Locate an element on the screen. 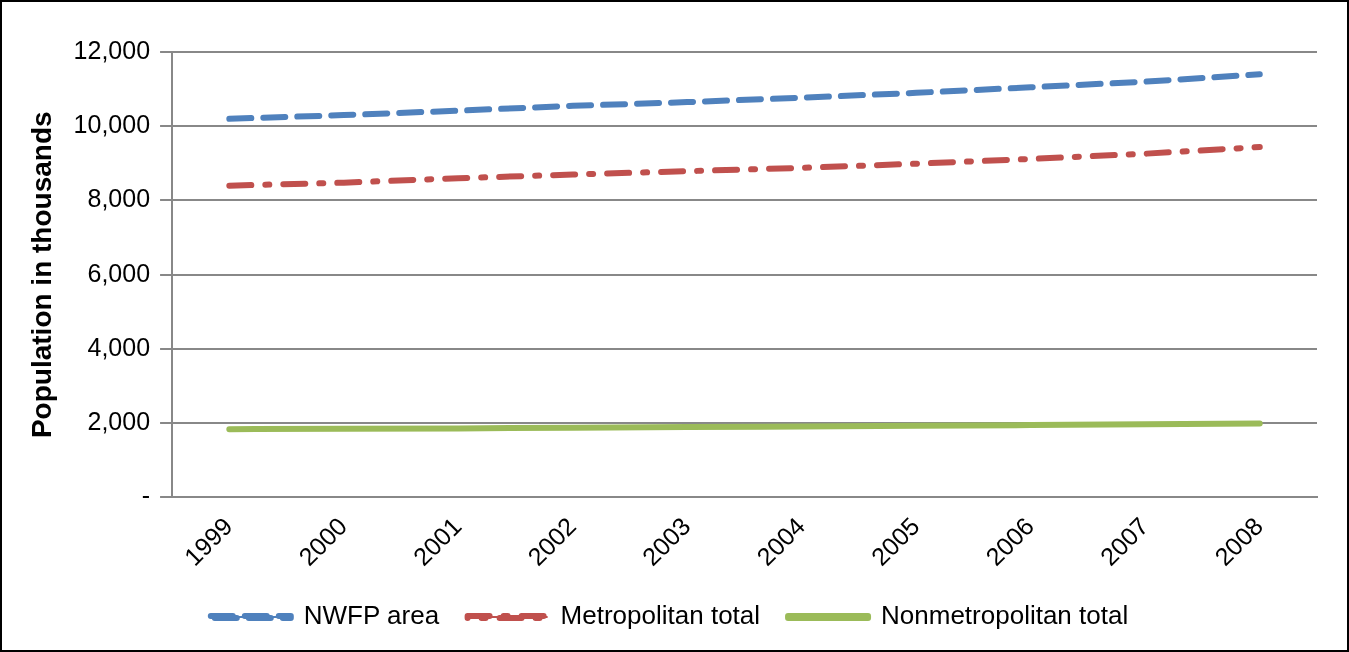  y-tick-label: - is located at coordinates (146, 495).